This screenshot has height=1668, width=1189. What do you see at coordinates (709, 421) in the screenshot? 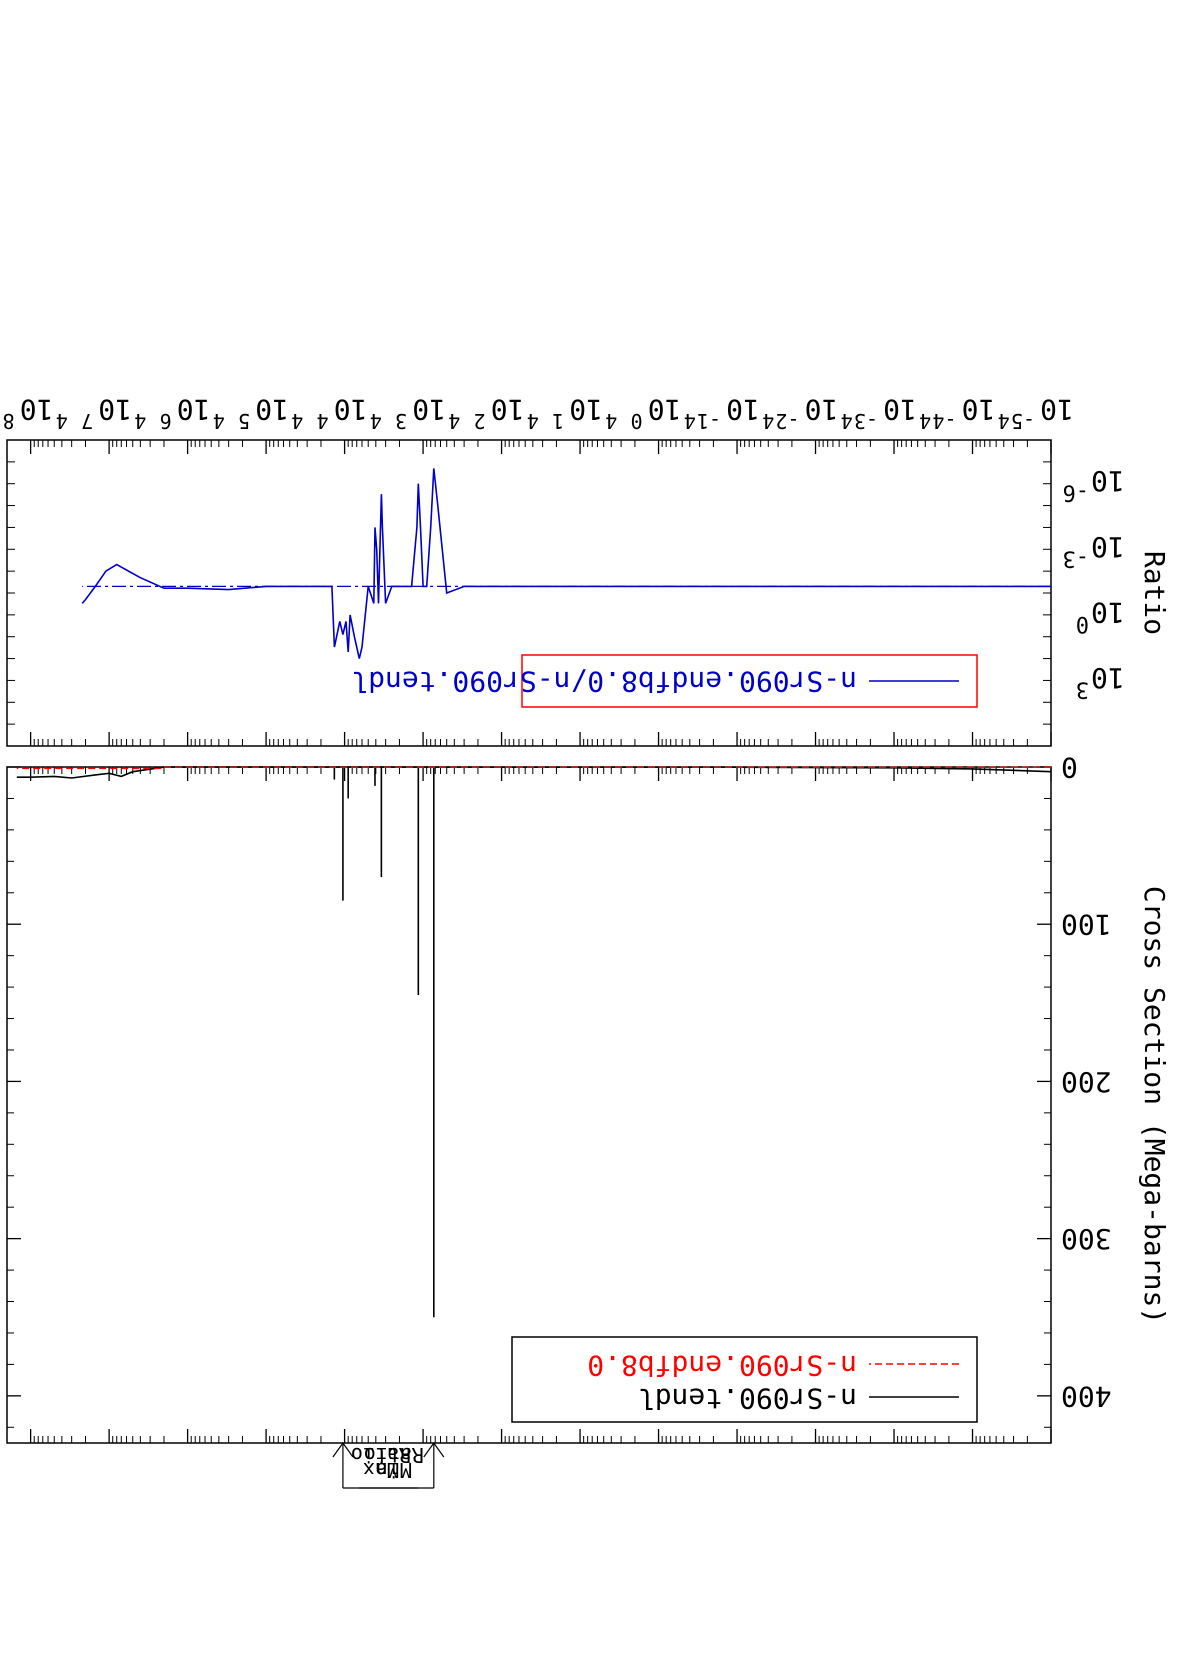
I see `x-tick-exponent: -1` at bounding box center [709, 421].